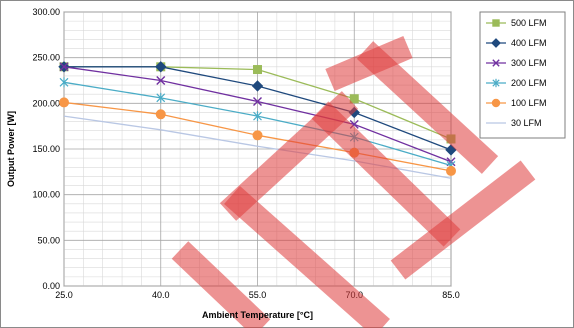 This screenshot has height=328, width=574. What do you see at coordinates (529, 23) in the screenshot?
I see `legend-label: 500 LFM` at bounding box center [529, 23].